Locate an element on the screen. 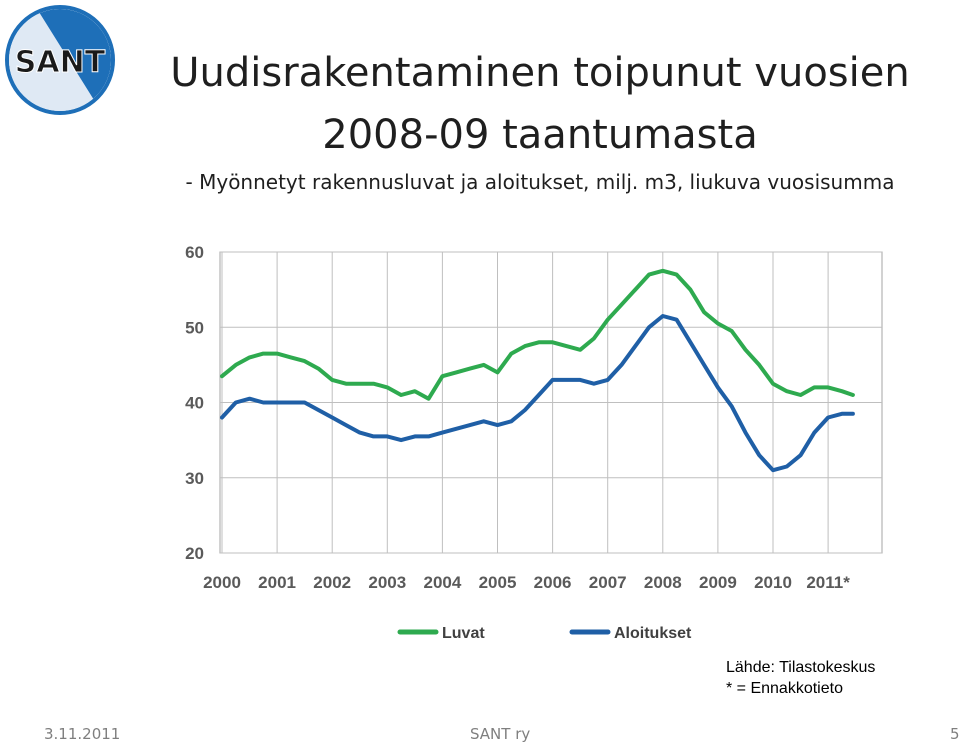 This screenshot has height=744, width=960. footer-date: 3.11.2011 is located at coordinates (82, 734).